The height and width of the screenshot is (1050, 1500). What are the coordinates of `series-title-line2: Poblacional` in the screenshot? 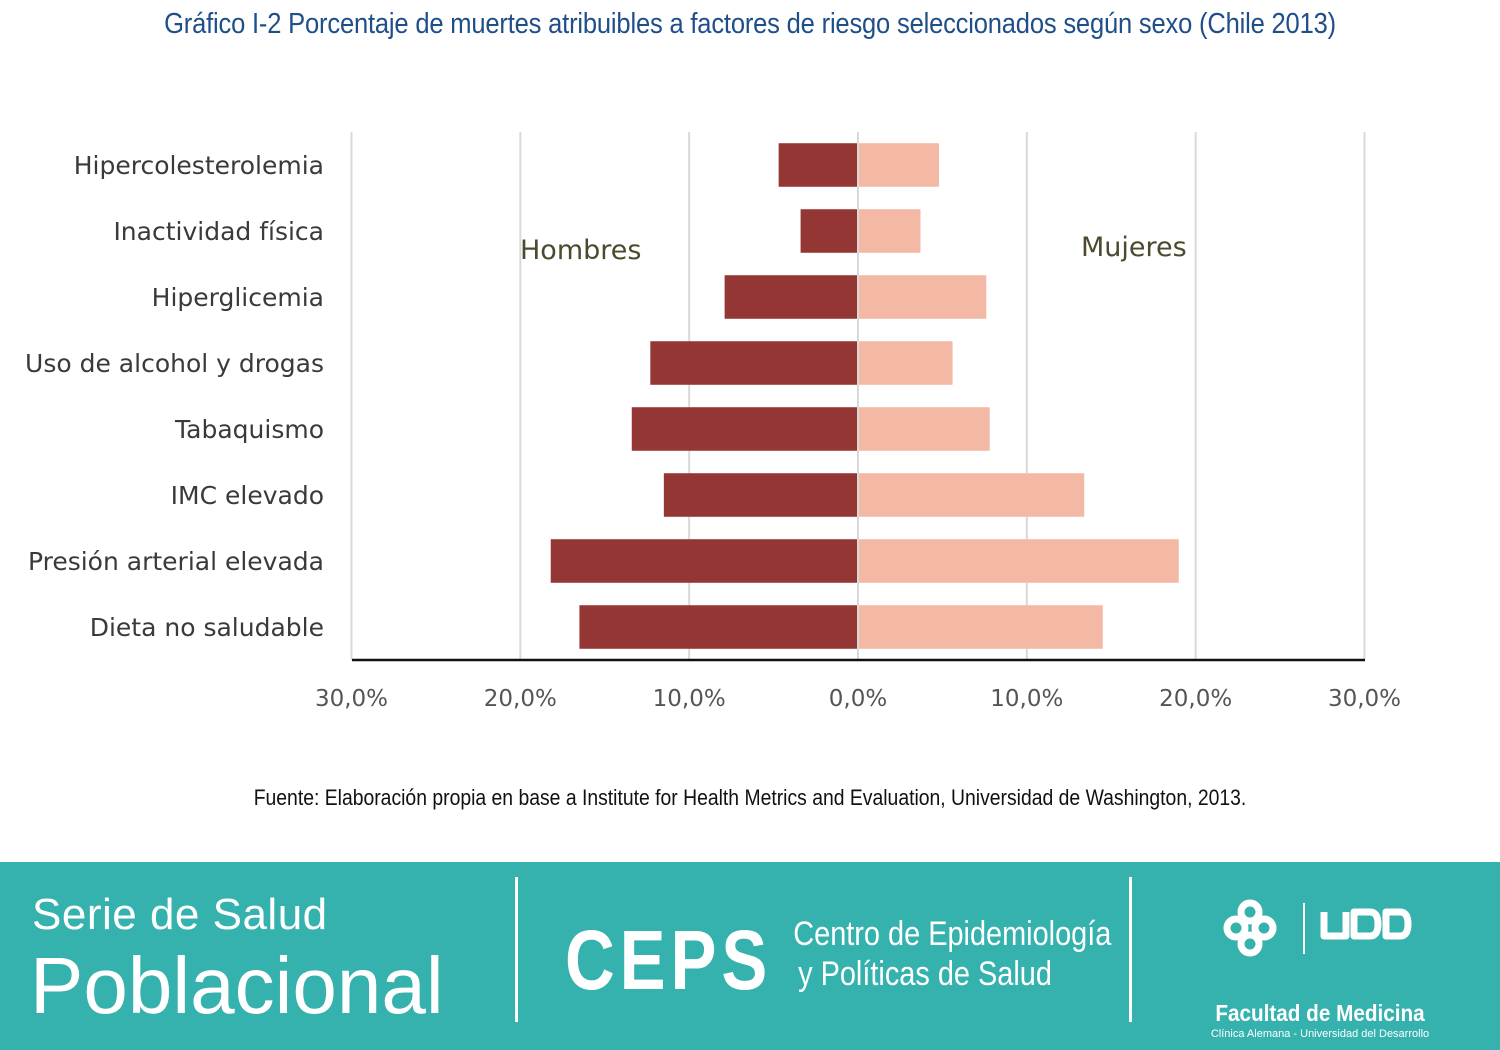 It's located at (237, 985).